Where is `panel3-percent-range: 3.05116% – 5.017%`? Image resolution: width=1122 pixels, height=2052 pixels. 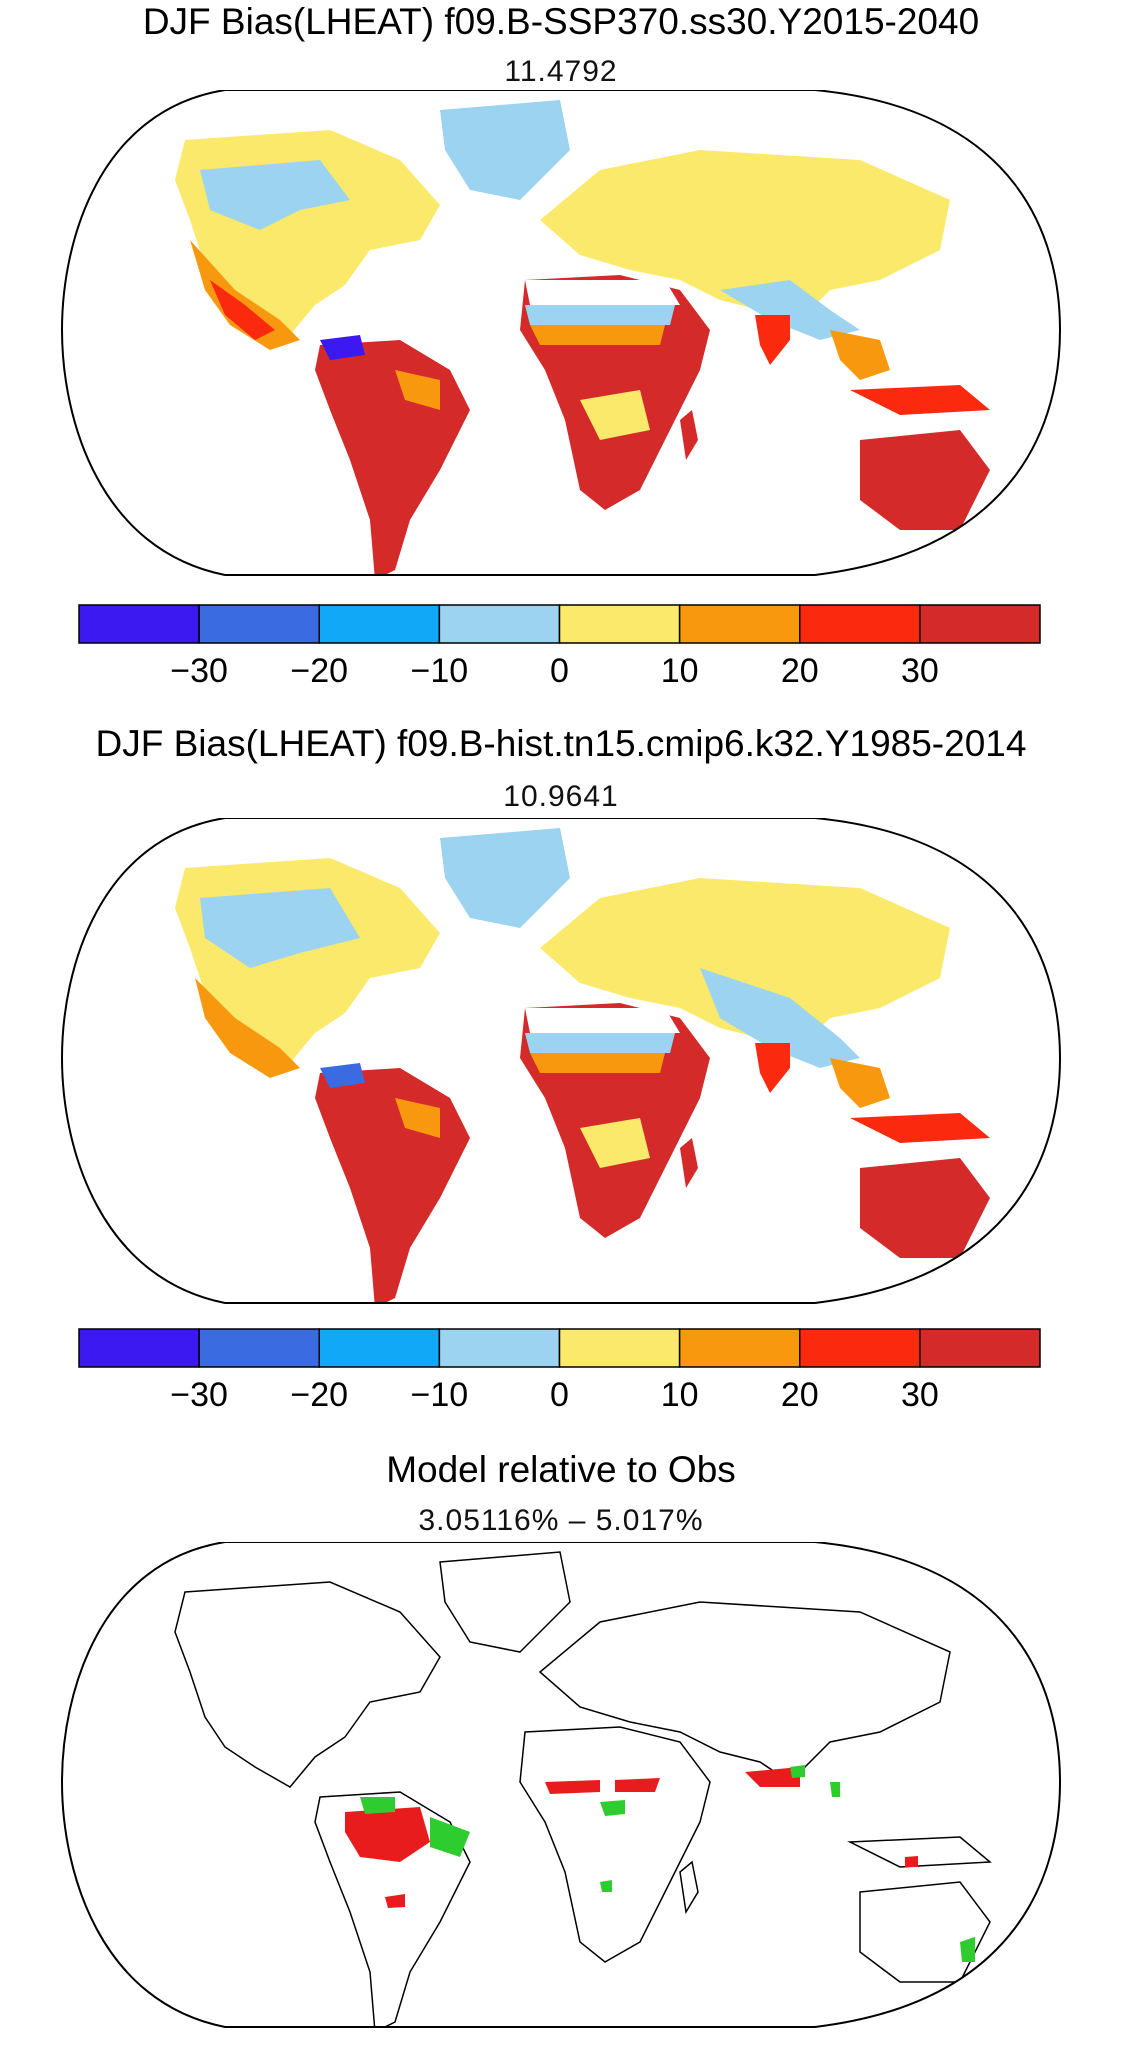 panel3-percent-range: 3.05116% – 5.017% is located at coordinates (561, 1520).